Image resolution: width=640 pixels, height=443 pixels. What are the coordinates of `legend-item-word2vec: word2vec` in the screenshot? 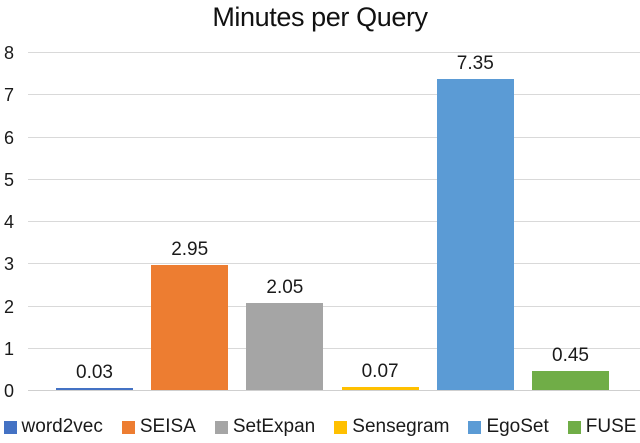 It's located at (53, 427).